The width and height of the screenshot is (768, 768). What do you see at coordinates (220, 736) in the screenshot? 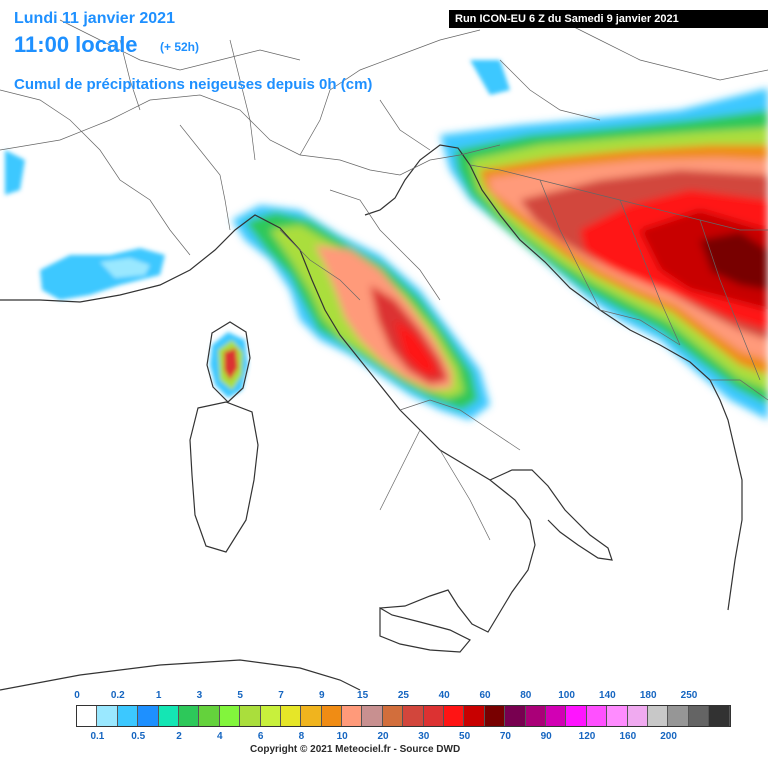
I see `legend-bottom-label: 4` at bounding box center [220, 736].